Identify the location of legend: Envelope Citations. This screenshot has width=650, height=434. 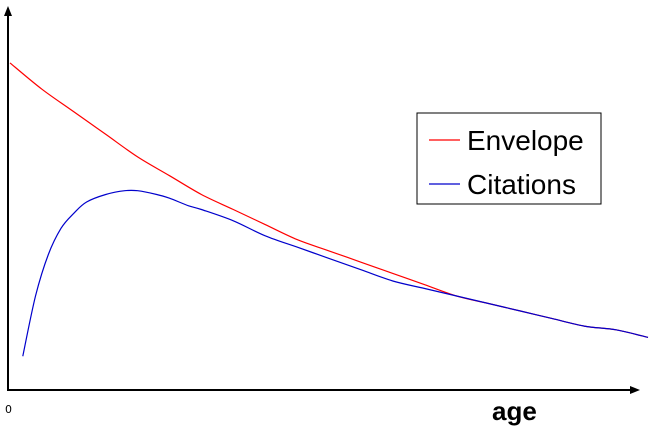
(509, 158).